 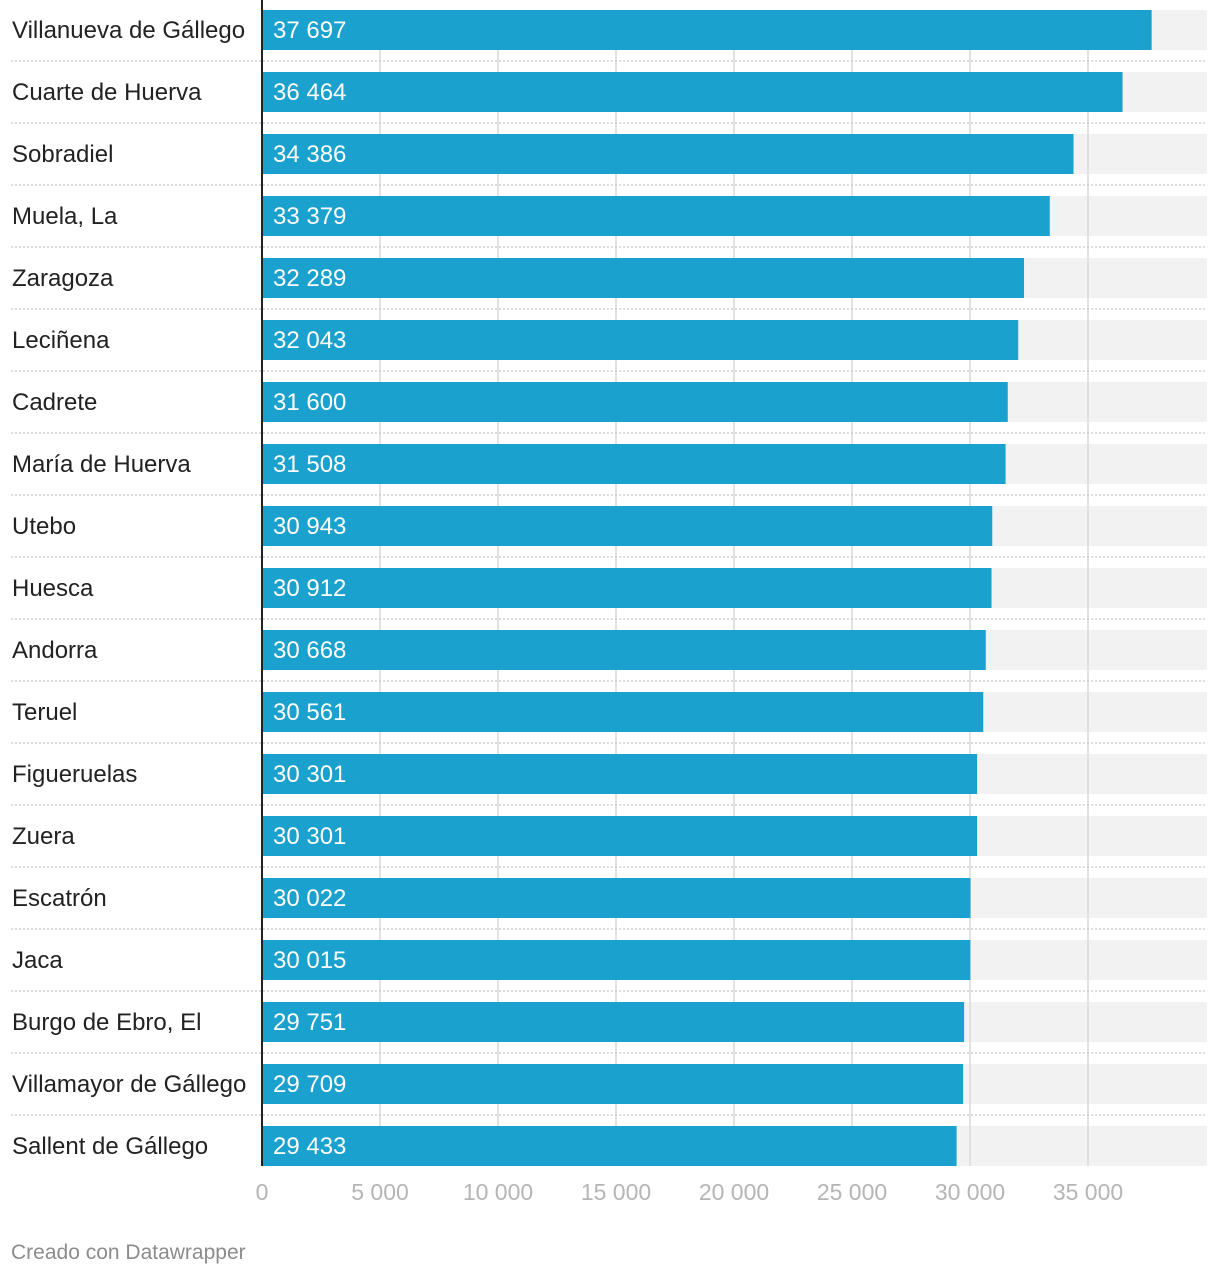 I want to click on x-tick-label: 5 000, so click(x=380, y=1192).